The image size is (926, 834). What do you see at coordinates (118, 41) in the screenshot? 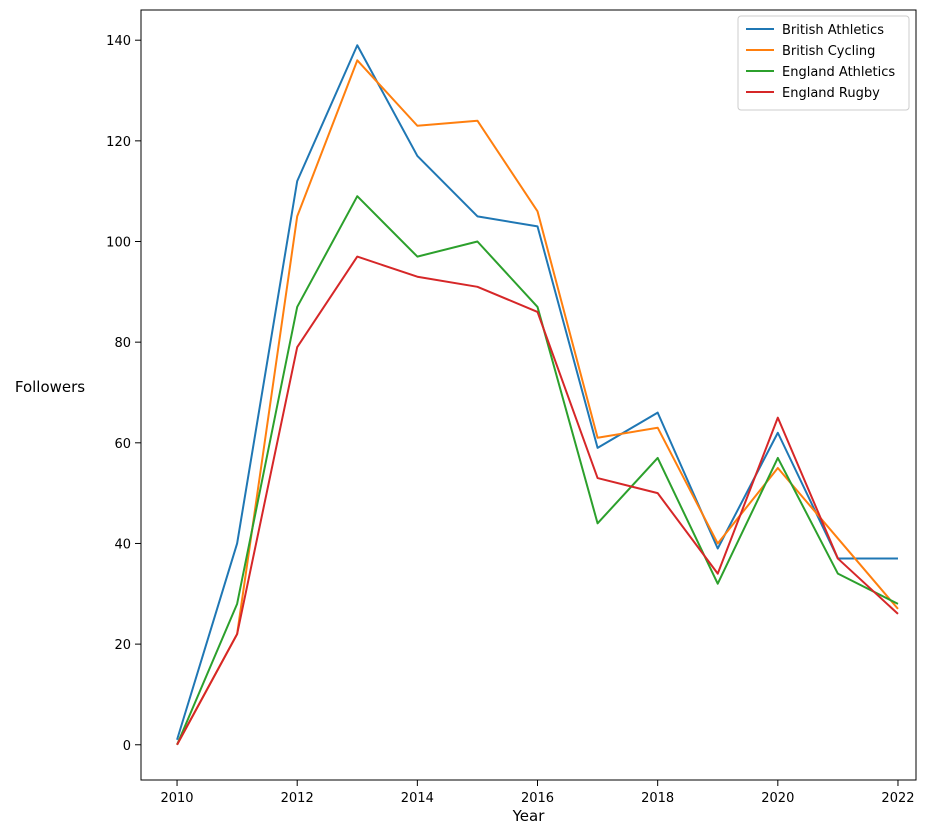
I see `y-tick-label: 140` at bounding box center [118, 41].